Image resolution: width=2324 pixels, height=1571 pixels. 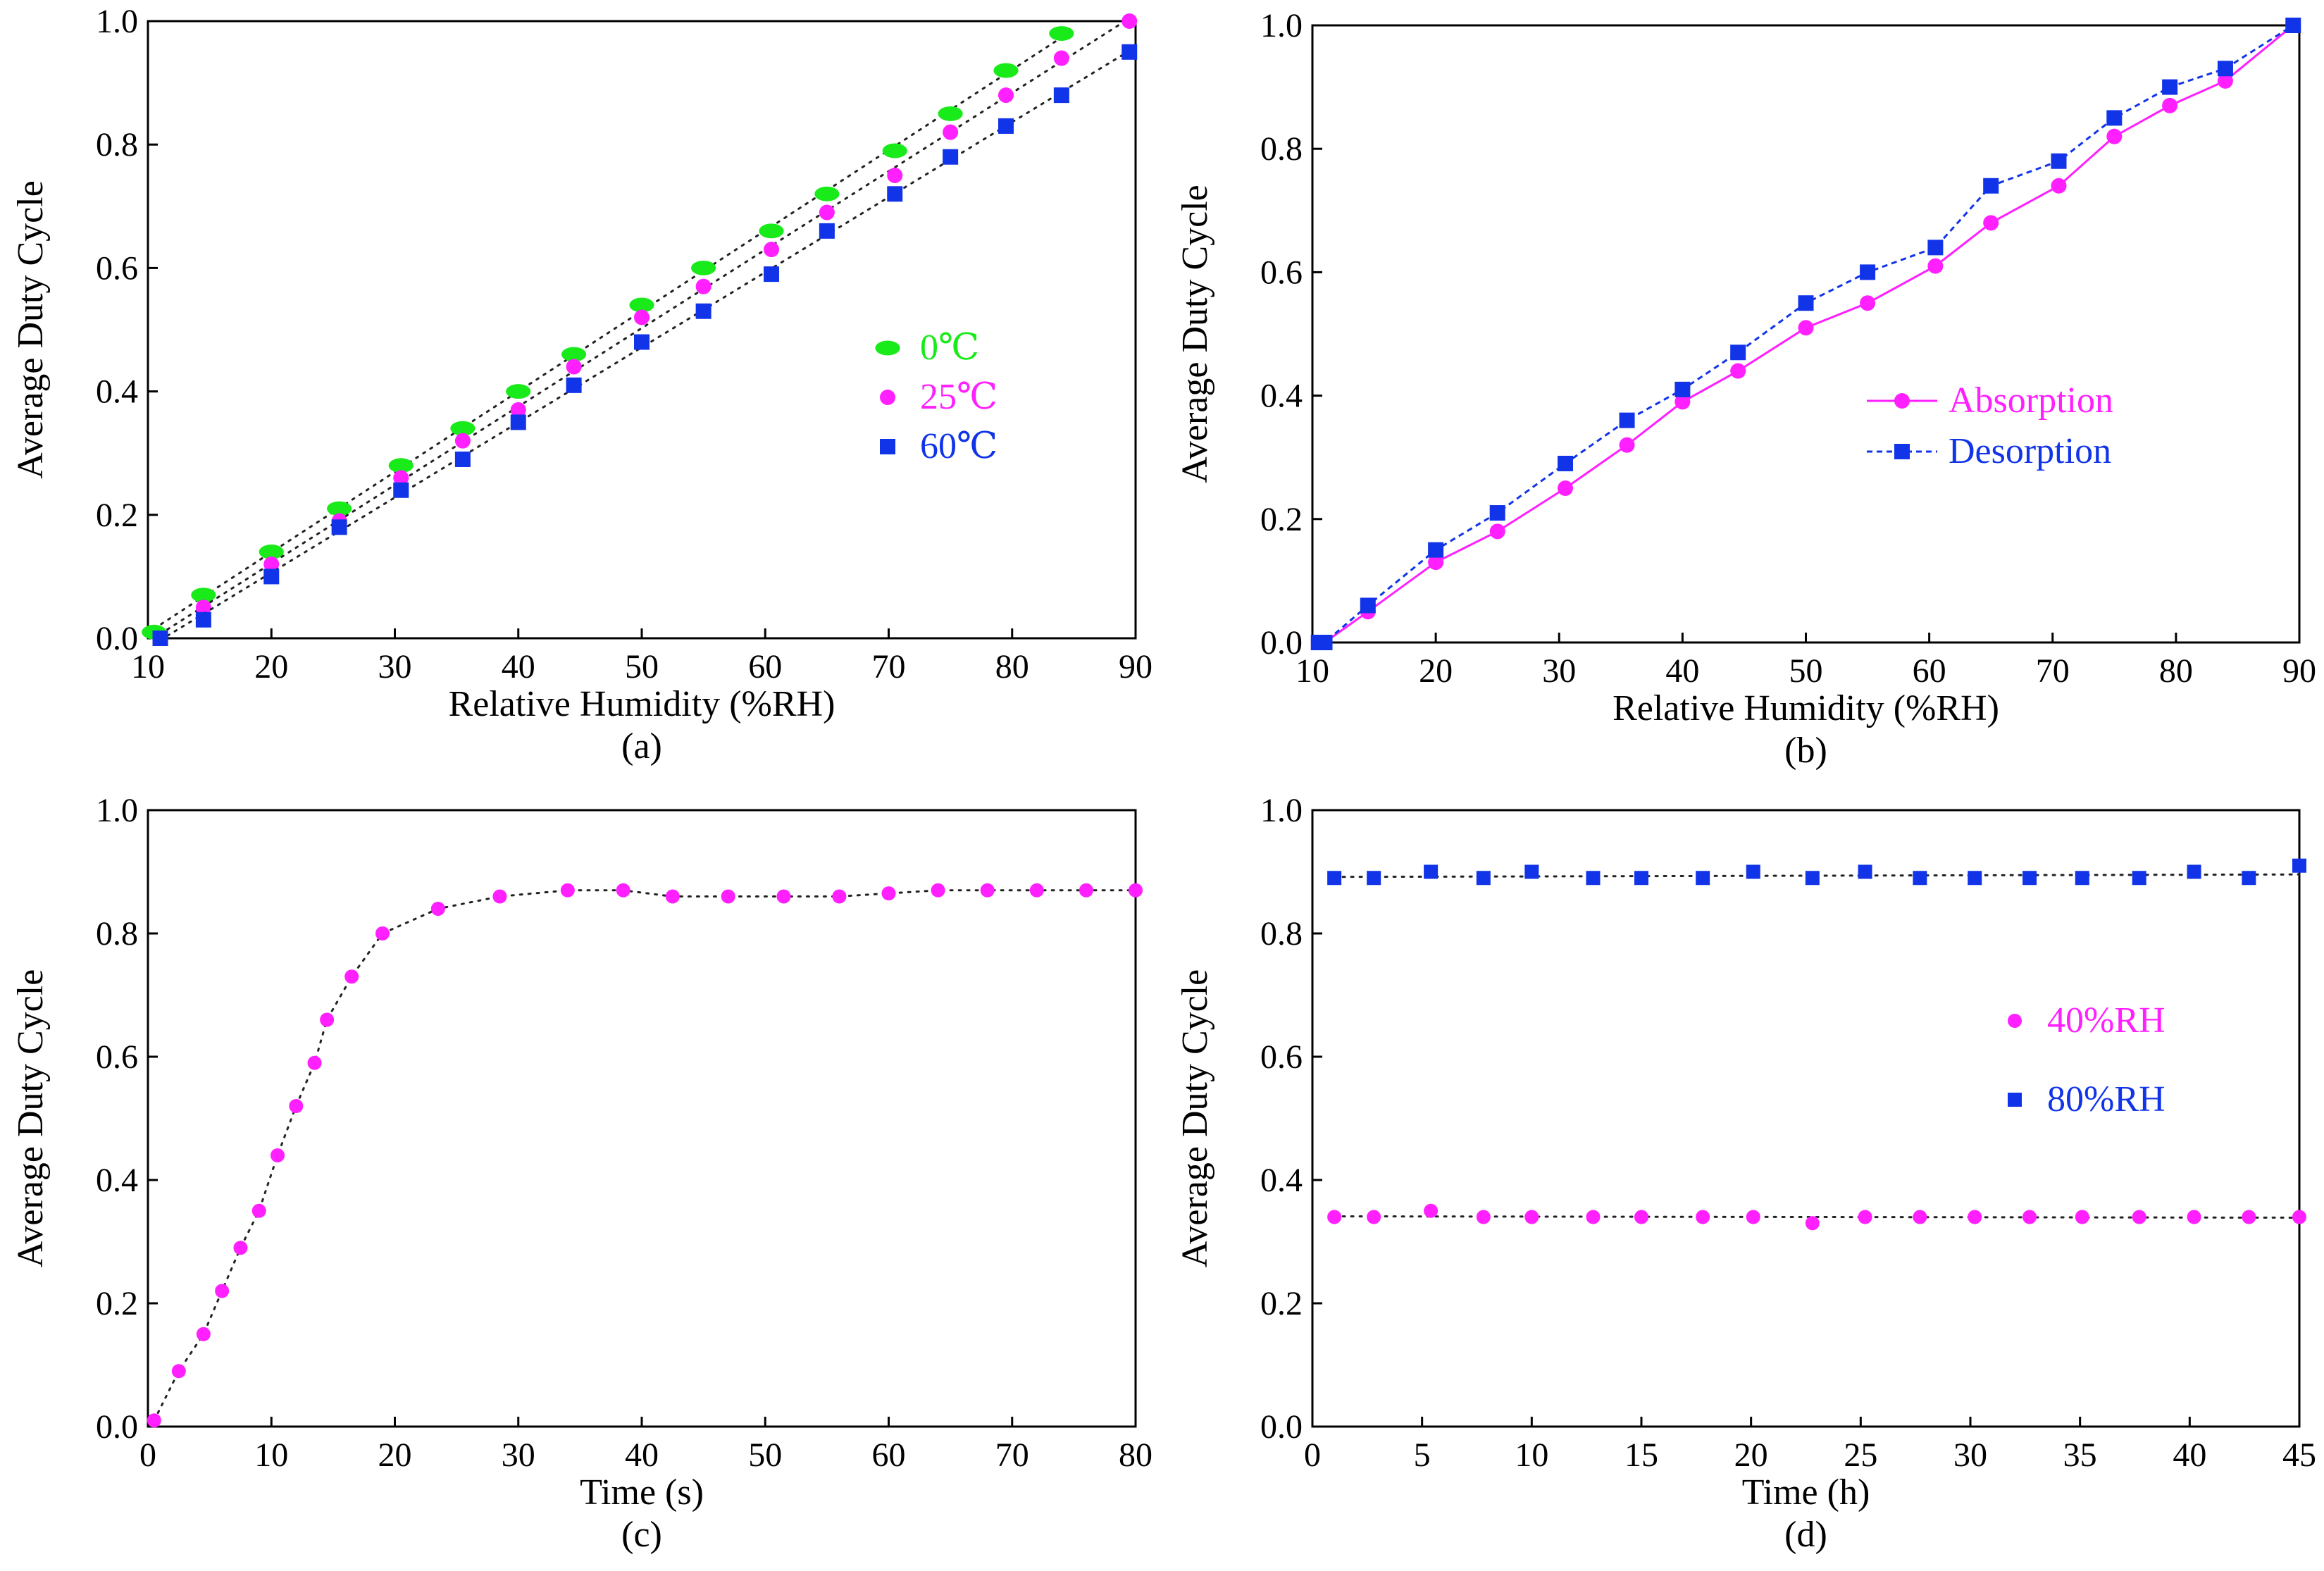 I want to click on x-tick-label: 25, so click(x=1860, y=1455).